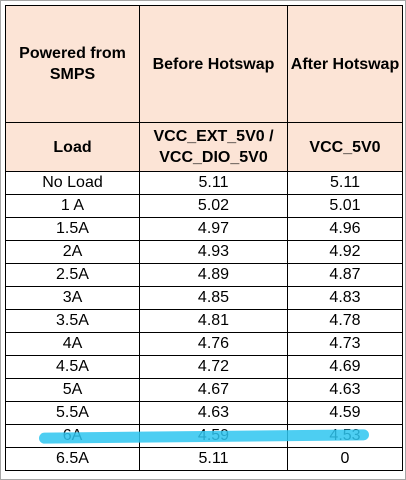  What do you see at coordinates (345, 147) in the screenshot?
I see `header-after-rail: VCC_5V0` at bounding box center [345, 147].